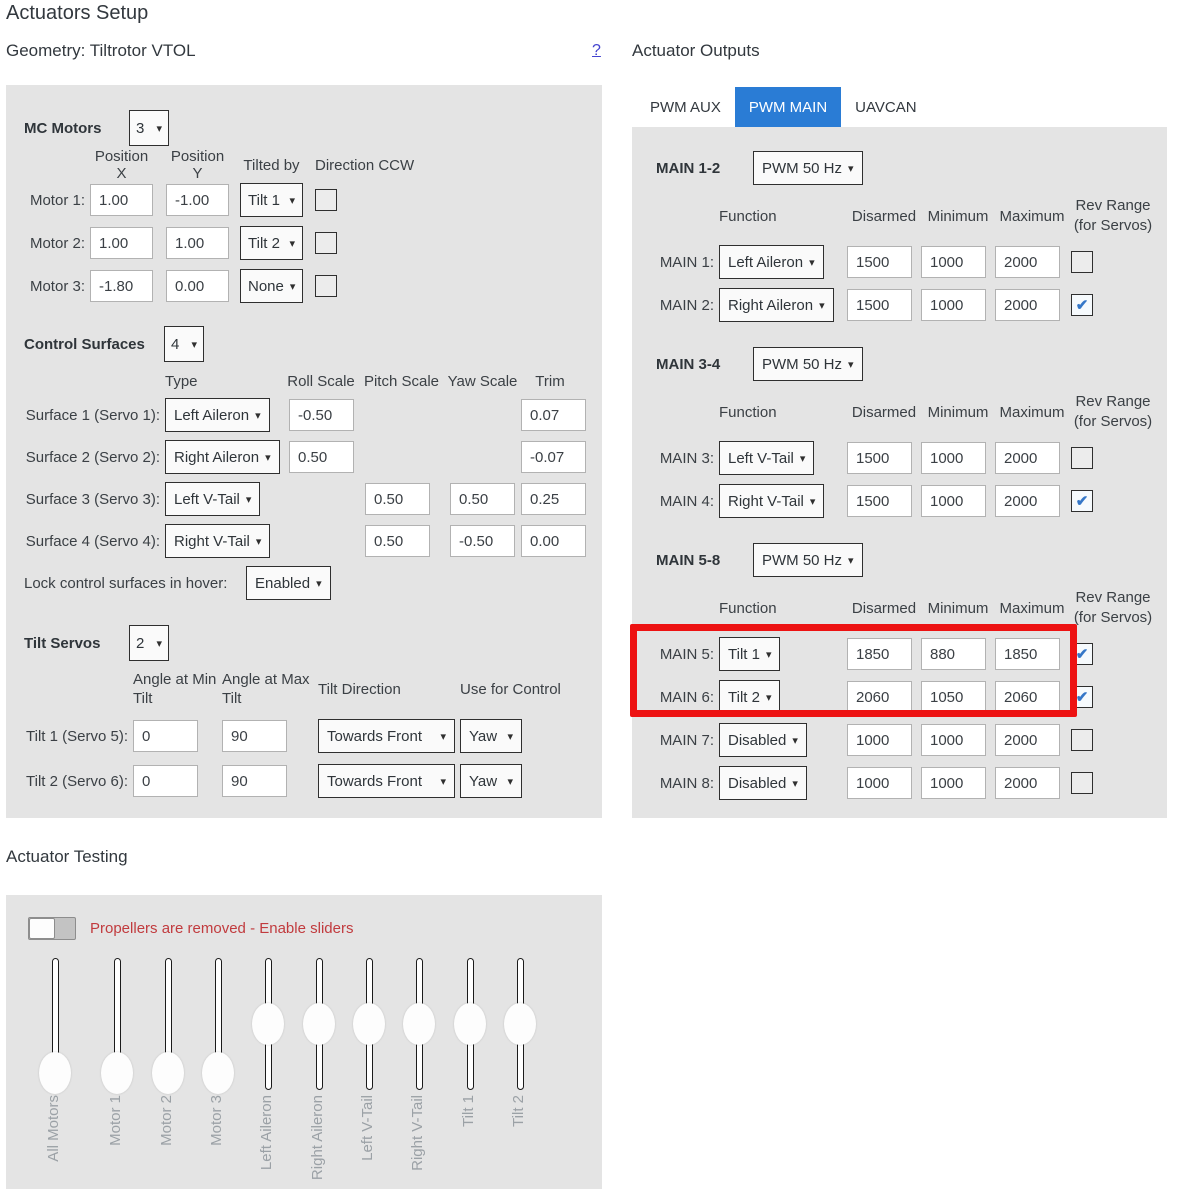 The height and width of the screenshot is (1189, 1180). What do you see at coordinates (321, 415) in the screenshot?
I see `surface-1-roll-scale-input` at bounding box center [321, 415].